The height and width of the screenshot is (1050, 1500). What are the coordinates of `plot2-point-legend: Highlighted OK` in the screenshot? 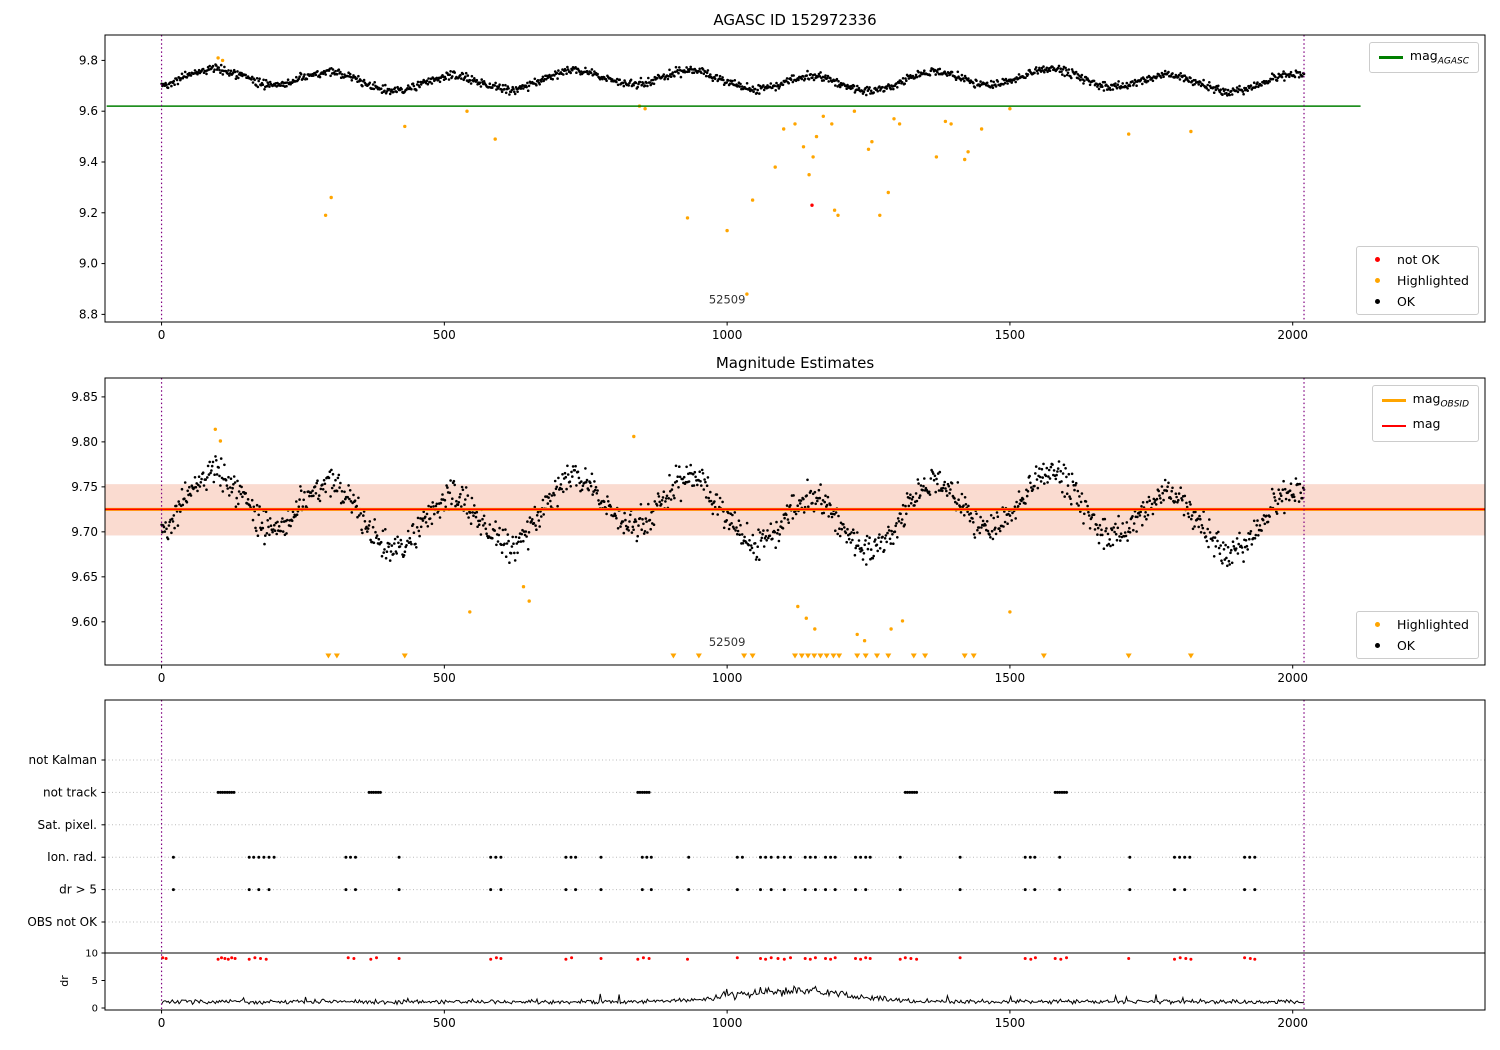 It's located at (1417, 635).